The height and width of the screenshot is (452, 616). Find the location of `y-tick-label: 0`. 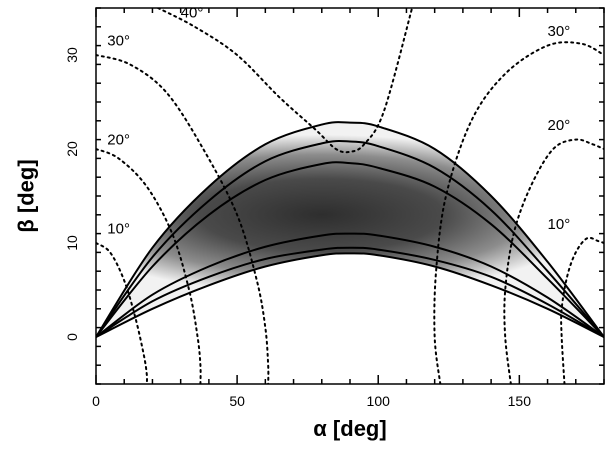

y-tick-label: 0 is located at coordinates (72, 337).